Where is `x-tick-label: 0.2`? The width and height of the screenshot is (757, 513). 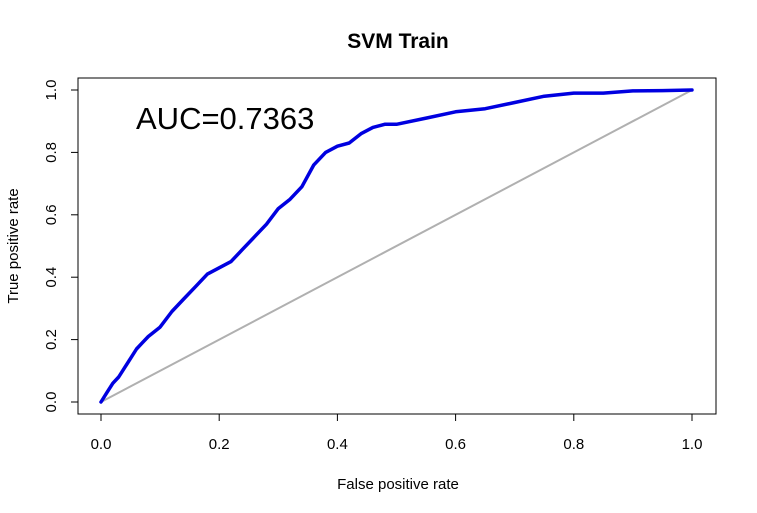
x-tick-label: 0.2 is located at coordinates (219, 444).